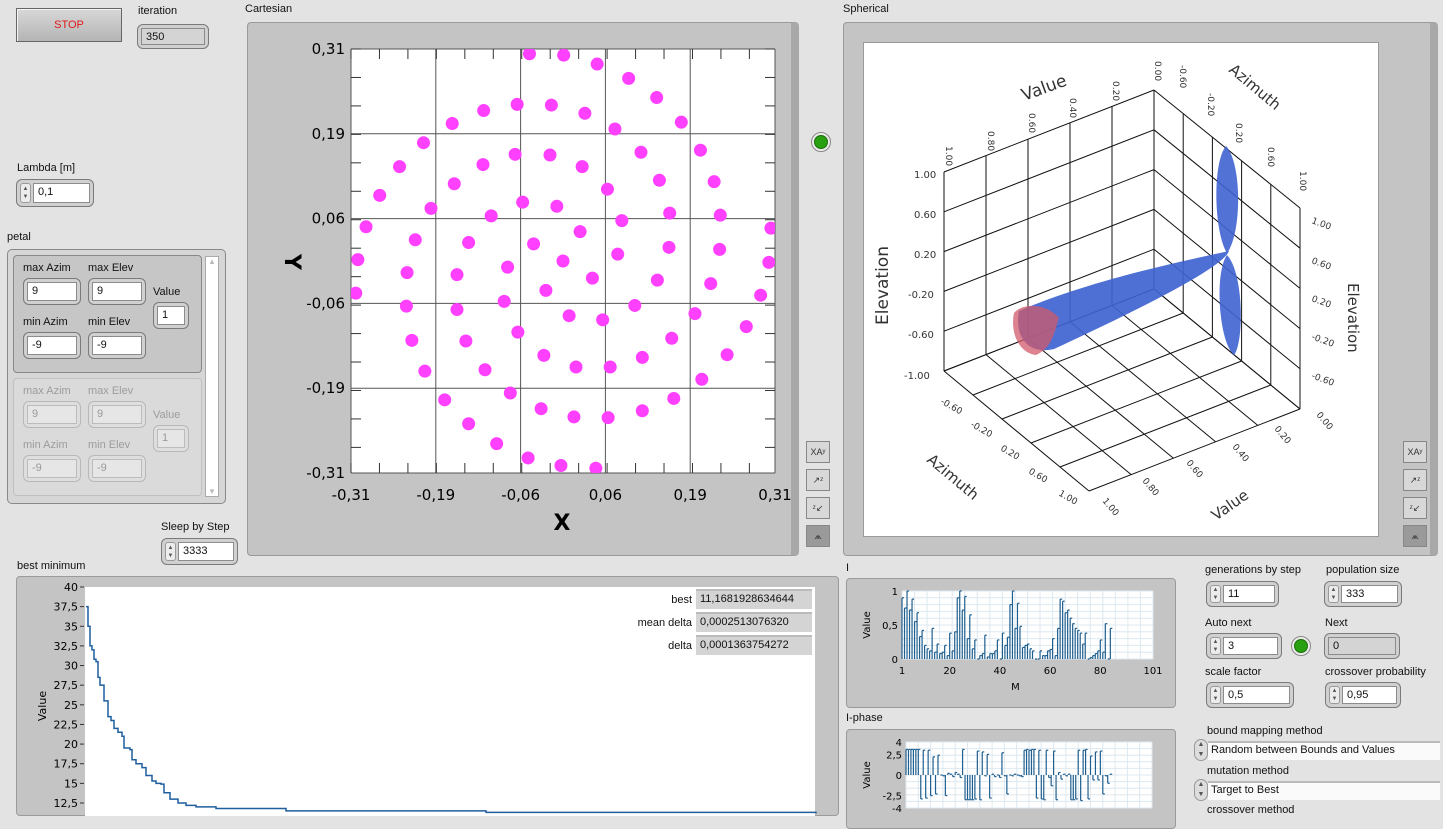 The image size is (1443, 829). Describe the element at coordinates (212, 376) in the screenshot. I see `petal-scrollbar: ▲ ▼` at that location.